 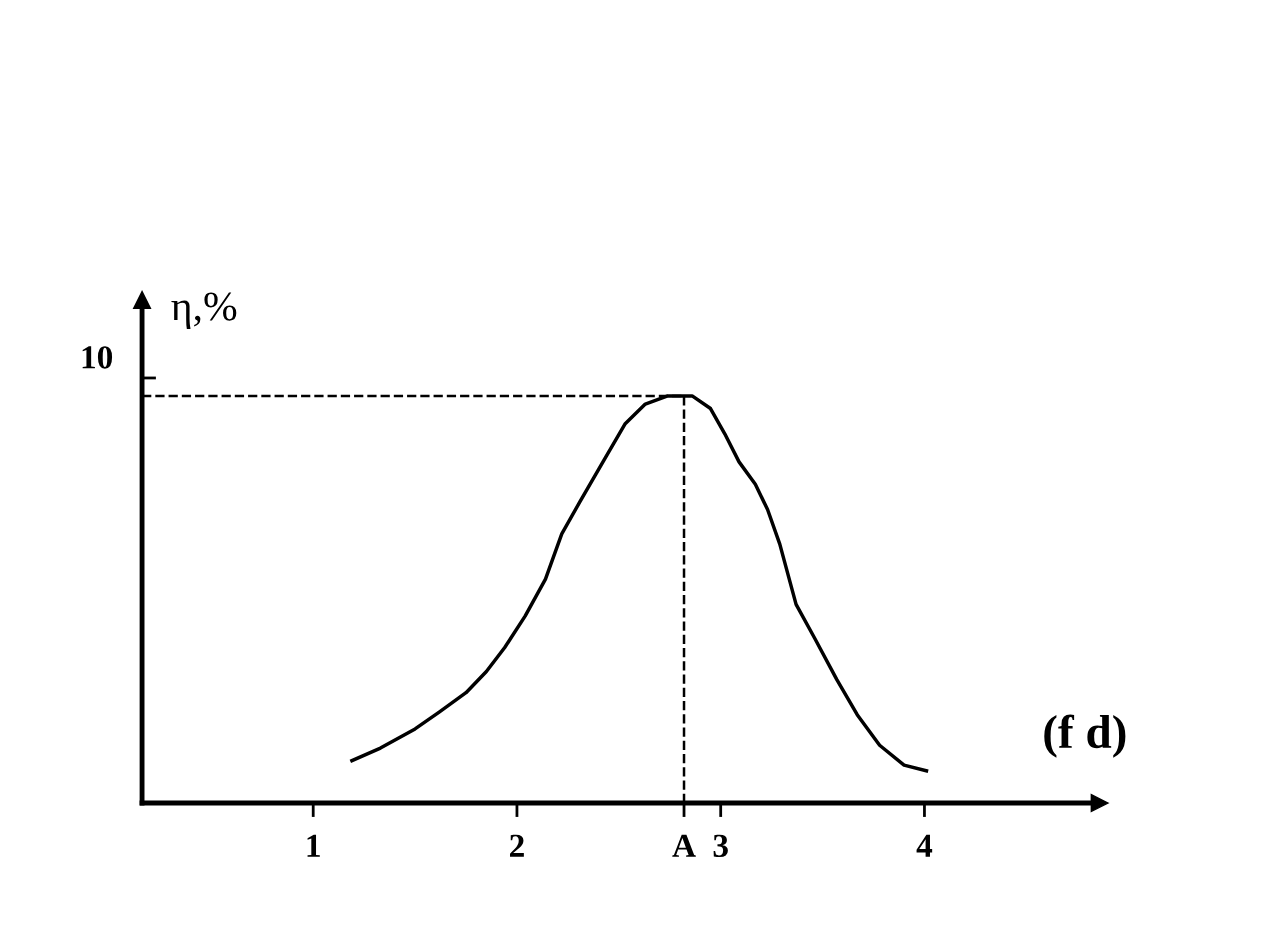 I want to click on x-tick-label: 3, so click(x=720, y=846).